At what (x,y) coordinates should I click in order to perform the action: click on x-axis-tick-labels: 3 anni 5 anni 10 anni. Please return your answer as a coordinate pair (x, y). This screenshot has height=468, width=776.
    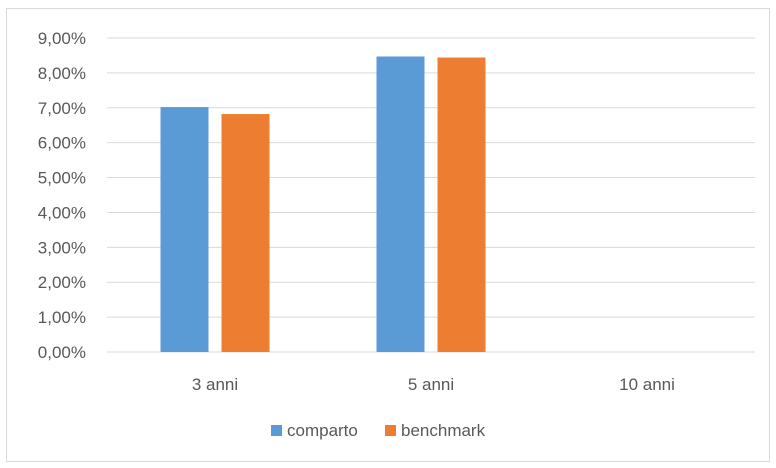
    Looking at the image, I should click on (433, 384).